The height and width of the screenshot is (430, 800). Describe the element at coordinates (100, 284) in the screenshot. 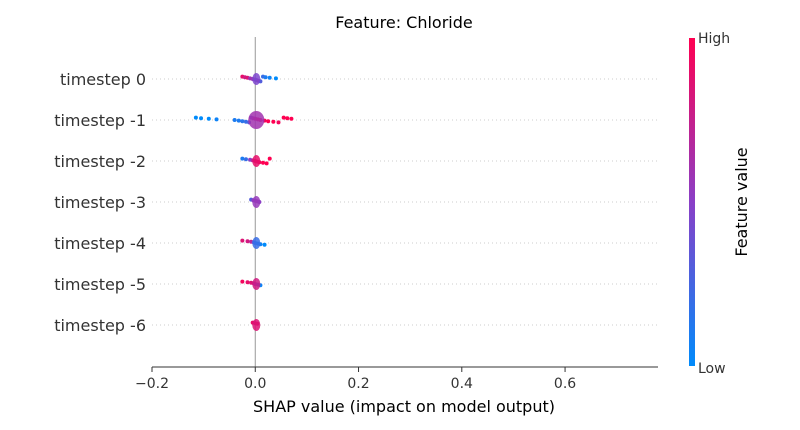

I see `feature-label: timestep -5` at that location.